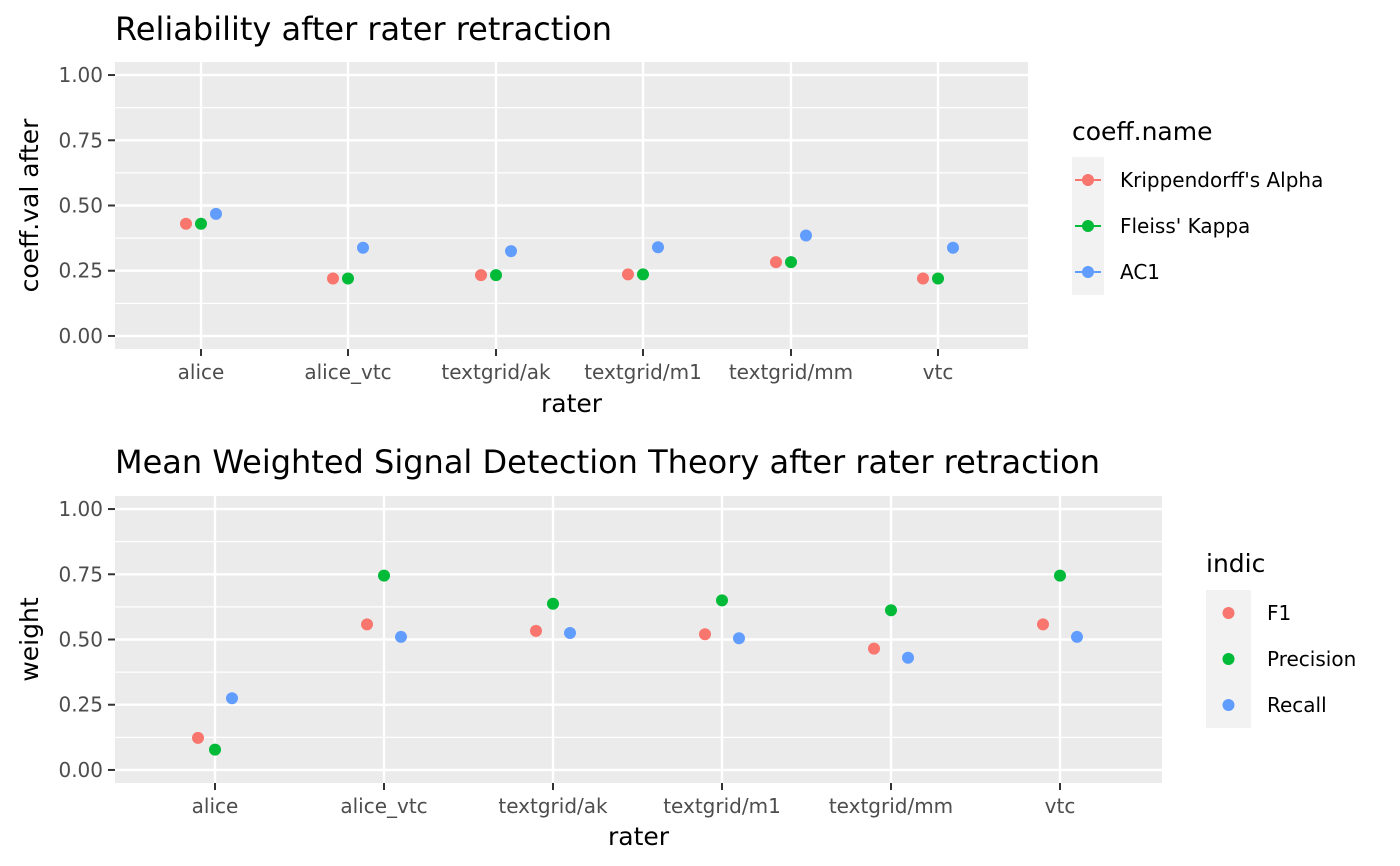 Image resolution: width=1400 pixels, height=866 pixels. I want to click on legend-label: Krippendorff's Alpha, so click(1221, 180).